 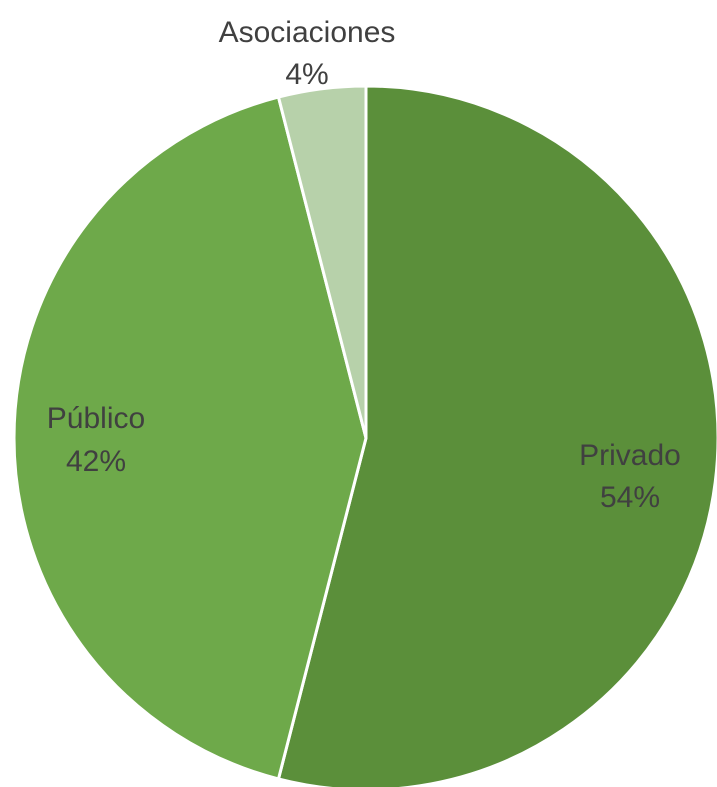 I want to click on slice-value-label-asociaciones: 4%, so click(x=306, y=74).